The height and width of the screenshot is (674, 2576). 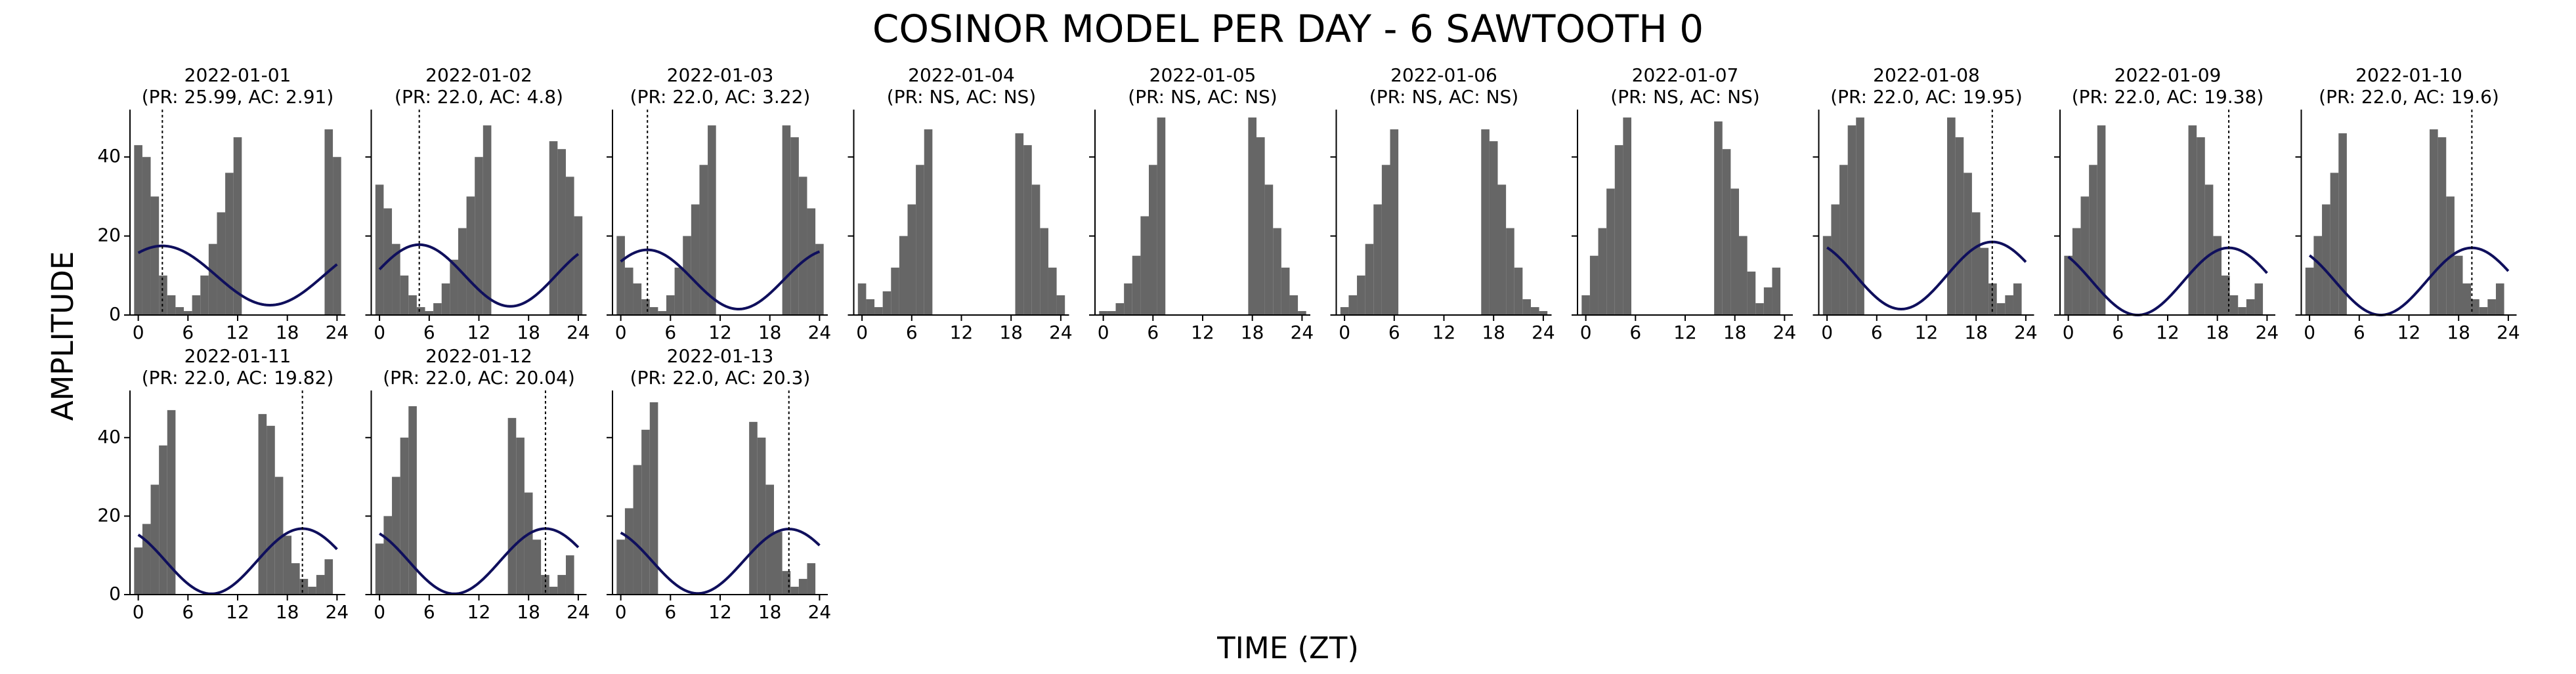 I want to click on subplot-subtitle: (PR: 22.0, AC: 20.04), so click(x=479, y=378).